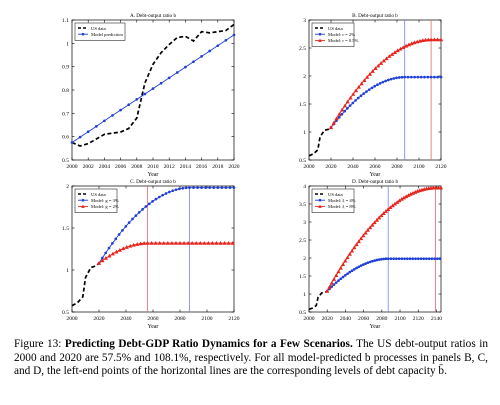 The image size is (500, 405). What do you see at coordinates (343, 40) in the screenshot?
I see `legend-label: Model: r = 0.5%` at bounding box center [343, 40].